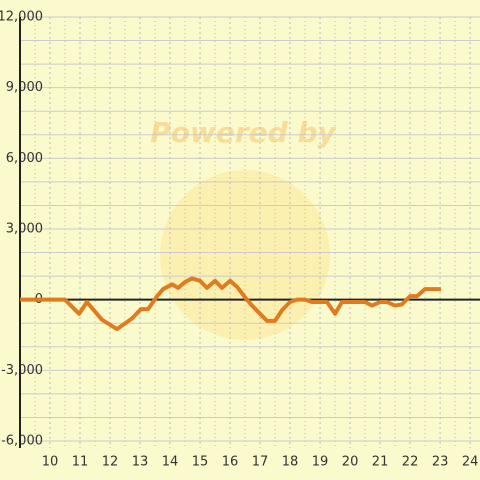 The width and height of the screenshot is (480, 480). I want to click on y-tick-label: 9,000, so click(24, 87).